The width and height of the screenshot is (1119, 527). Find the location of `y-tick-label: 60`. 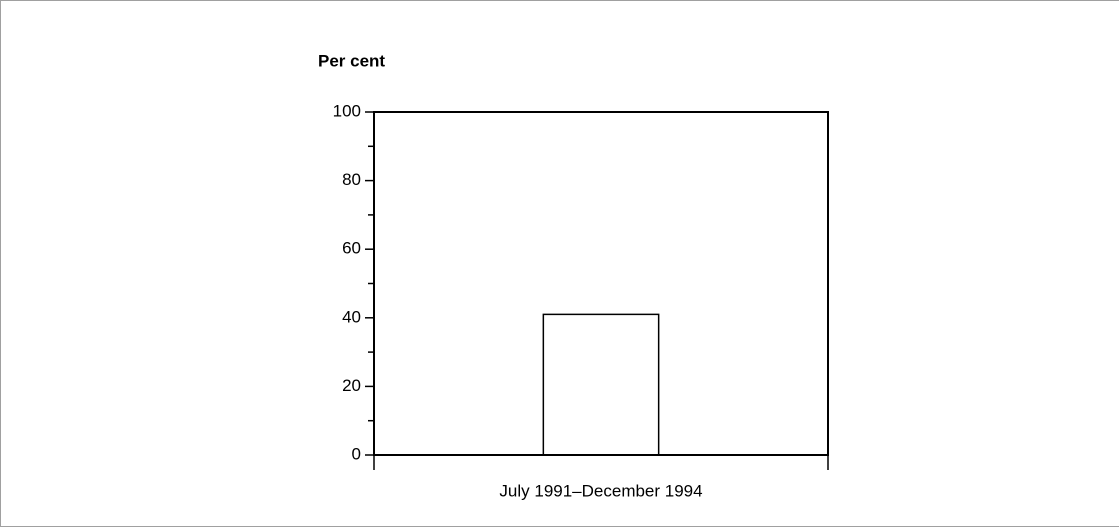

y-tick-label: 60 is located at coordinates (351, 248).